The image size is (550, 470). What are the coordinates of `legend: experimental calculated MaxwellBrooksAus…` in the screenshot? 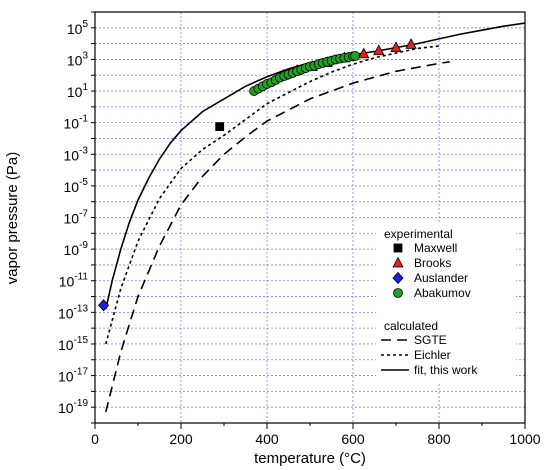 It's located at (446, 304).